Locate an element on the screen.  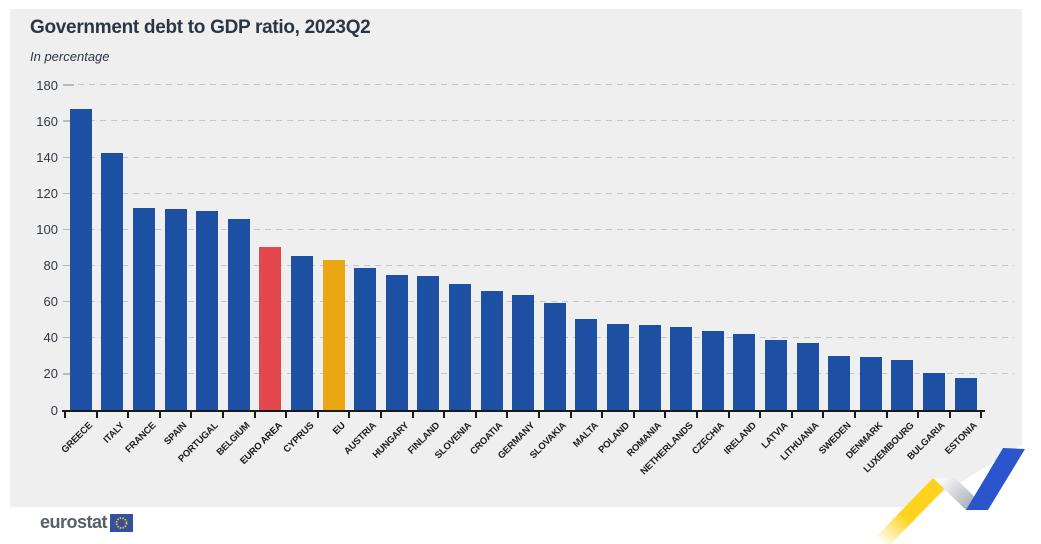
bar-eu is located at coordinates (333, 334).